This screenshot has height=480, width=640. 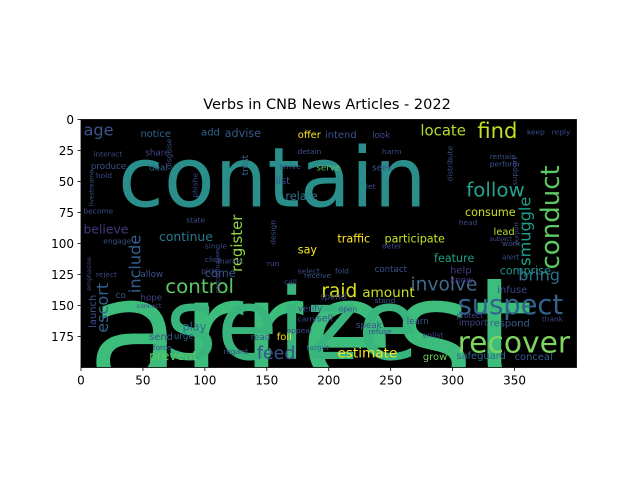 I want to click on word-prevent: prevent, so click(x=173, y=355).